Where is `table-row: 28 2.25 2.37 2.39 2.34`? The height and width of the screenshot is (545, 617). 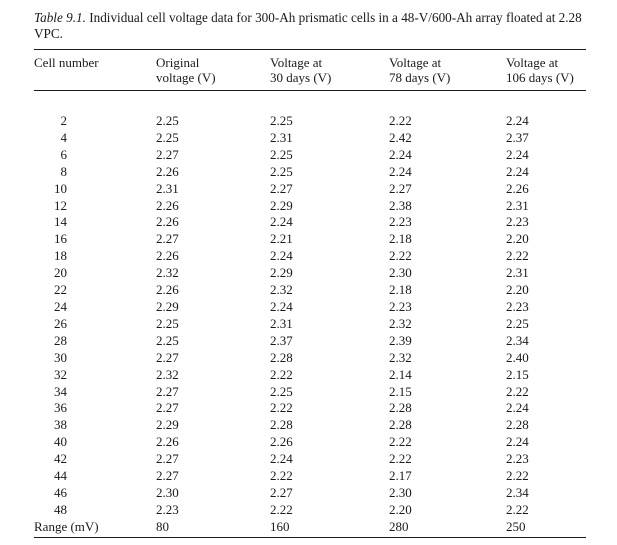
table-row: 28 2.25 2.37 2.39 2.34 is located at coordinates (310, 341).